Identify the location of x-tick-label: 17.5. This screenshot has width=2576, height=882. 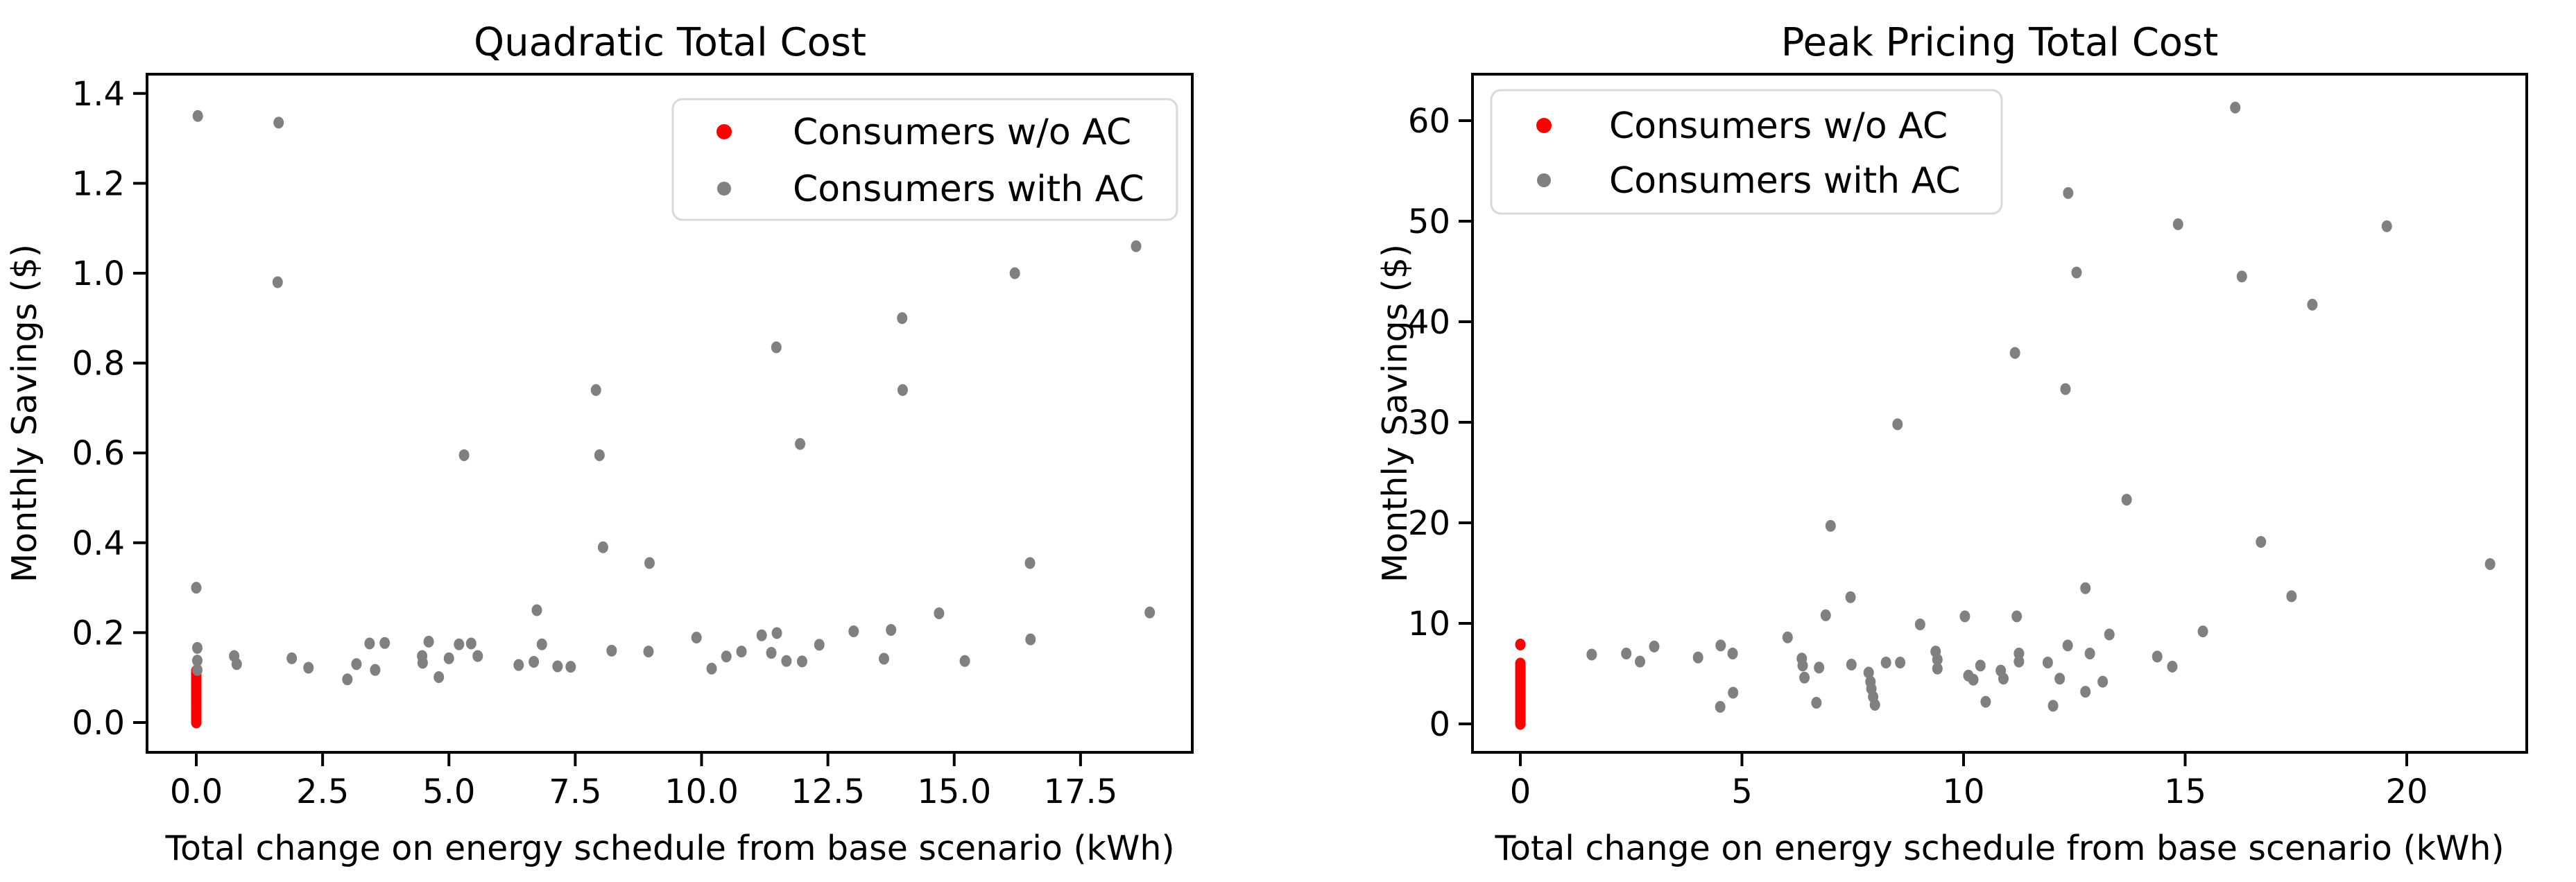
(1080, 792).